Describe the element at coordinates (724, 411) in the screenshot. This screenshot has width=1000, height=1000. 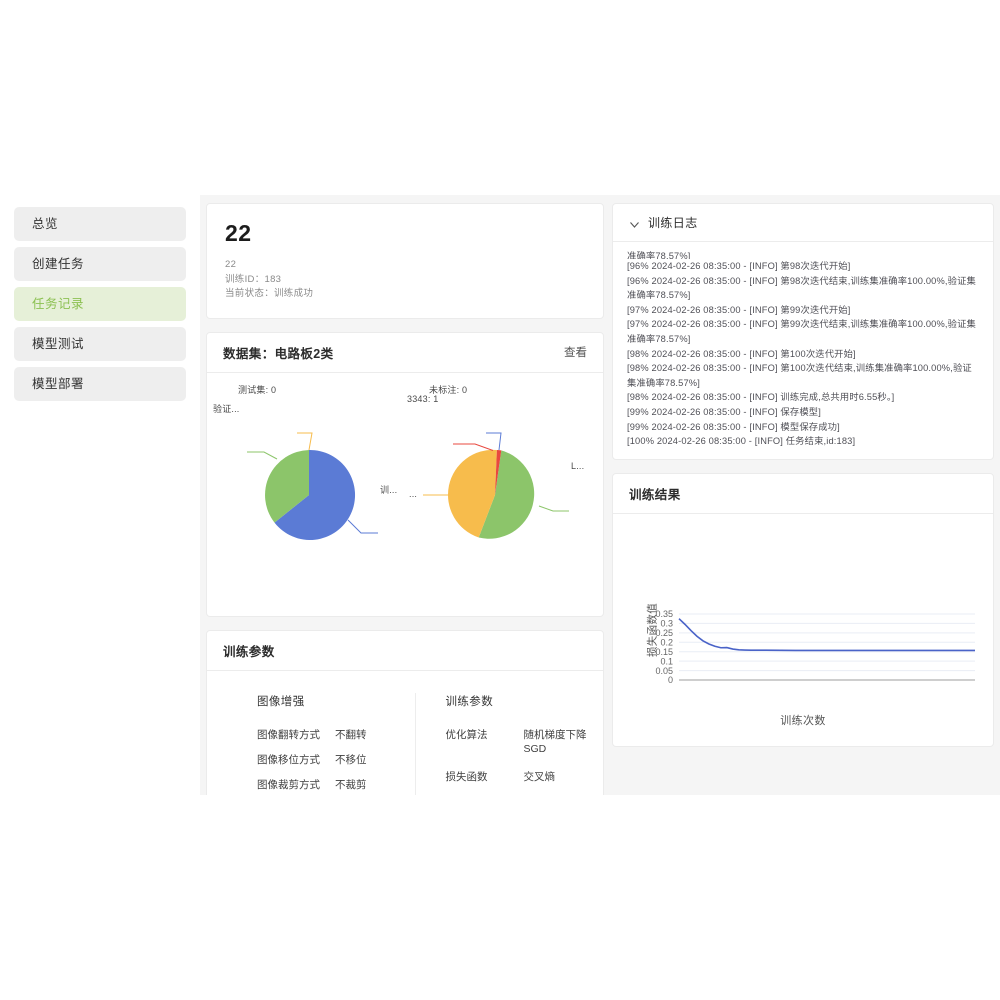
I see `log-line: [99% 2024-02-26 08:35:00 - [INFO] 保存模型]` at that location.